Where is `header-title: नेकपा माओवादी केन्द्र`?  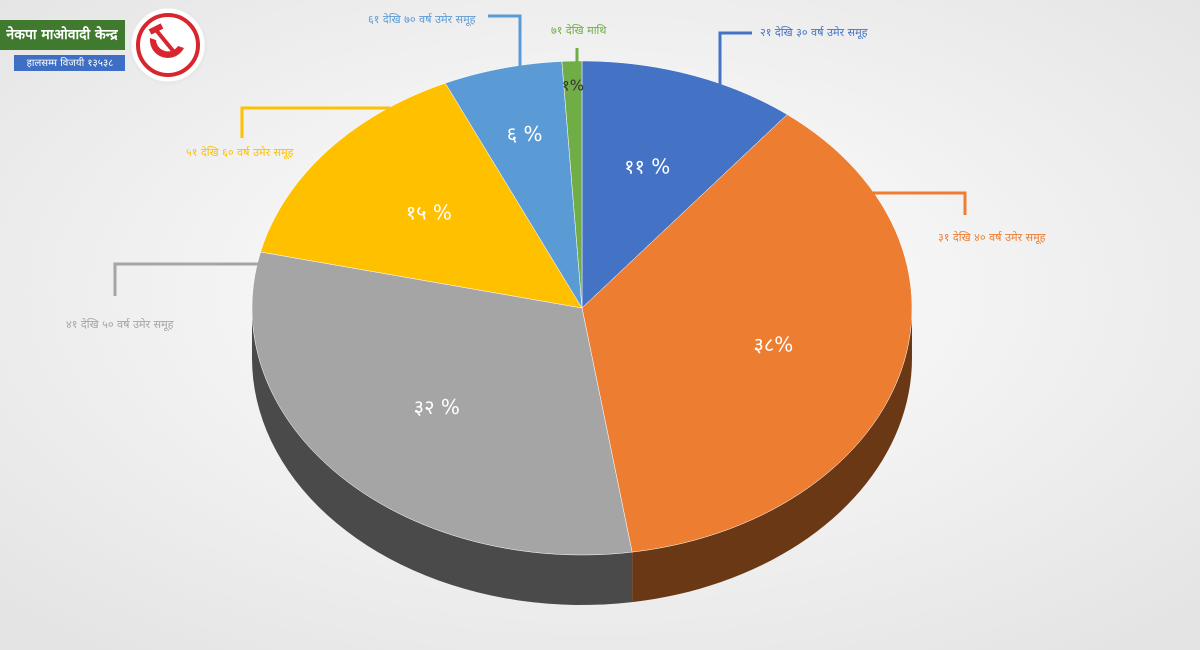 header-title: नेकपा माओवादी केन्द्र is located at coordinates (61, 34).